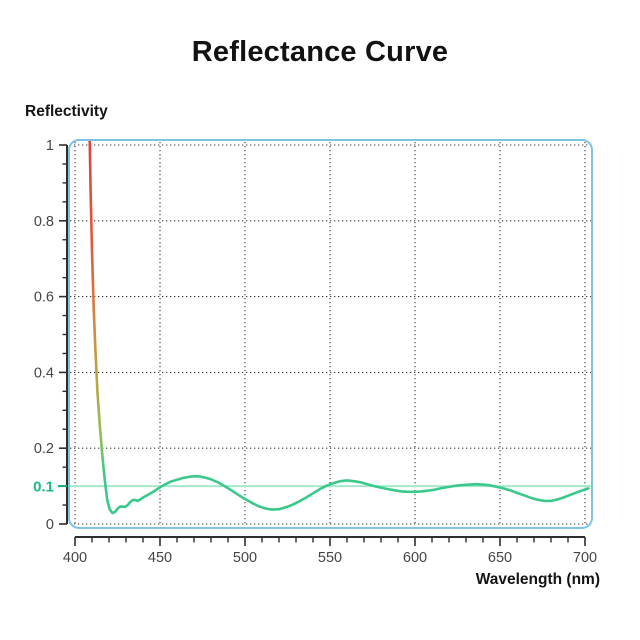 The width and height of the screenshot is (640, 640). Describe the element at coordinates (415, 558) in the screenshot. I see `x-tick-label: 600` at that location.